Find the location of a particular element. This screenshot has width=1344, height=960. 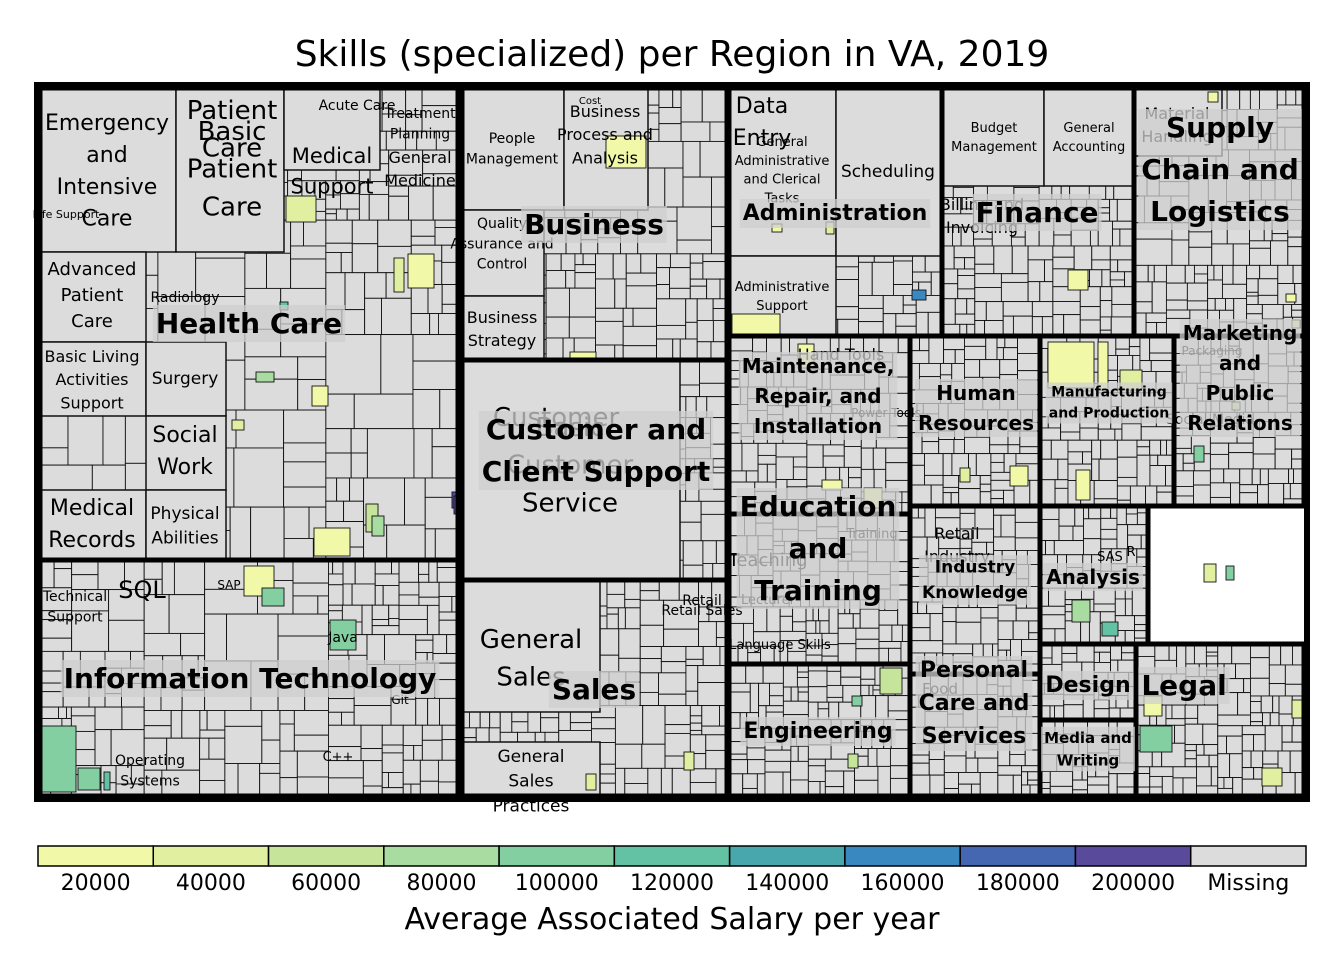

skill-tile is located at coordinates (513, 149).